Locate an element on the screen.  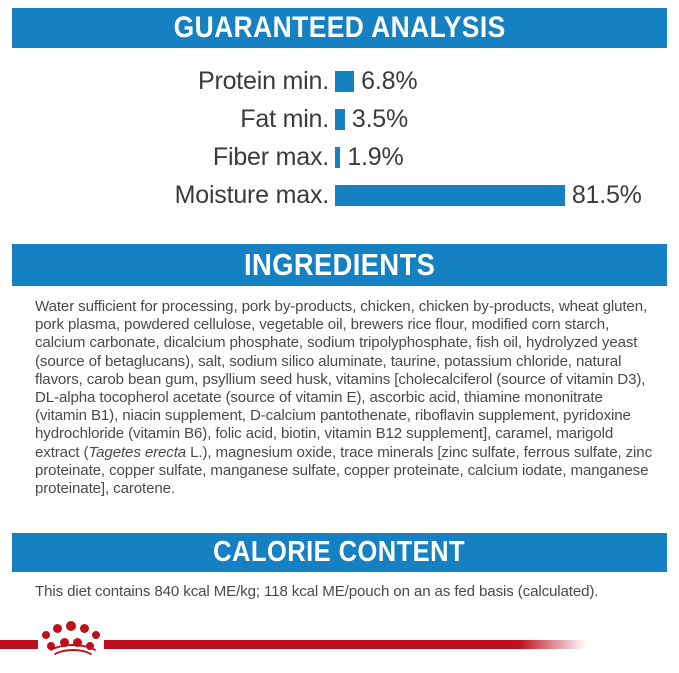
analysis-row: Protein min. 6.8% is located at coordinates (339, 81).